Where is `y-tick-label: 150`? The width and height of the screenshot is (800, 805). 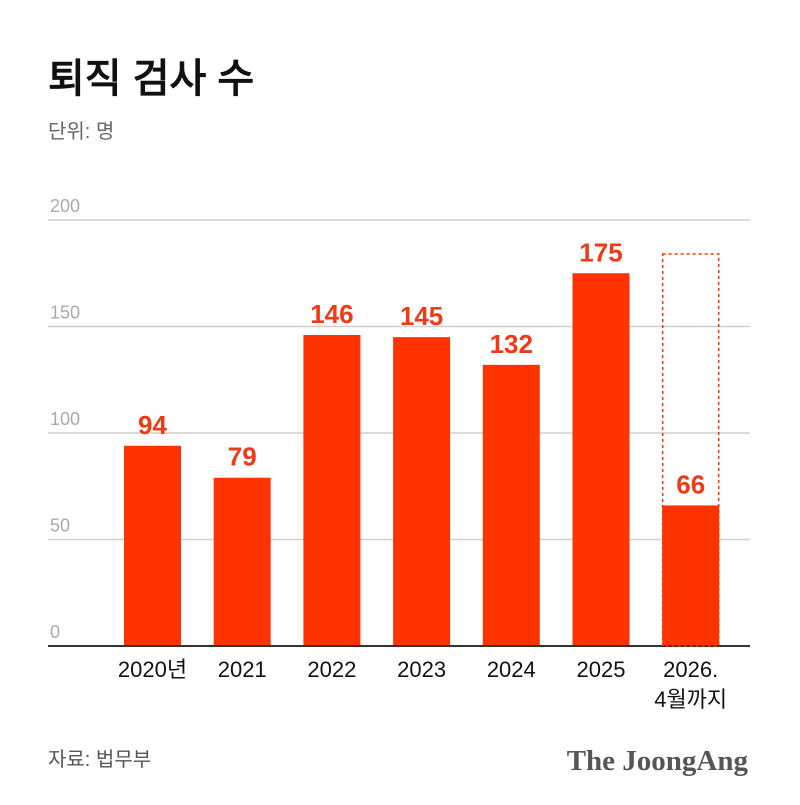 y-tick-label: 150 is located at coordinates (65, 313).